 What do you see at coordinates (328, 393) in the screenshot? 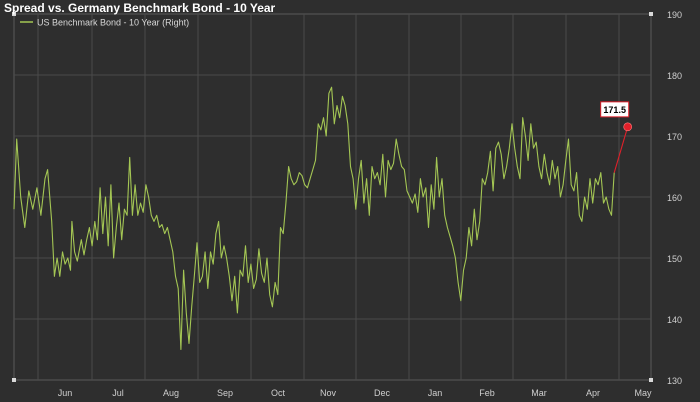
I see `x-tick-label: Nov` at bounding box center [328, 393].